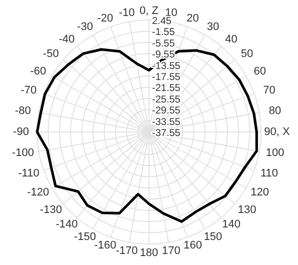 This screenshot has width=298, height=265. Describe the element at coordinates (166, 122) in the screenshot. I see `y-tick-label: -33.55` at that location.